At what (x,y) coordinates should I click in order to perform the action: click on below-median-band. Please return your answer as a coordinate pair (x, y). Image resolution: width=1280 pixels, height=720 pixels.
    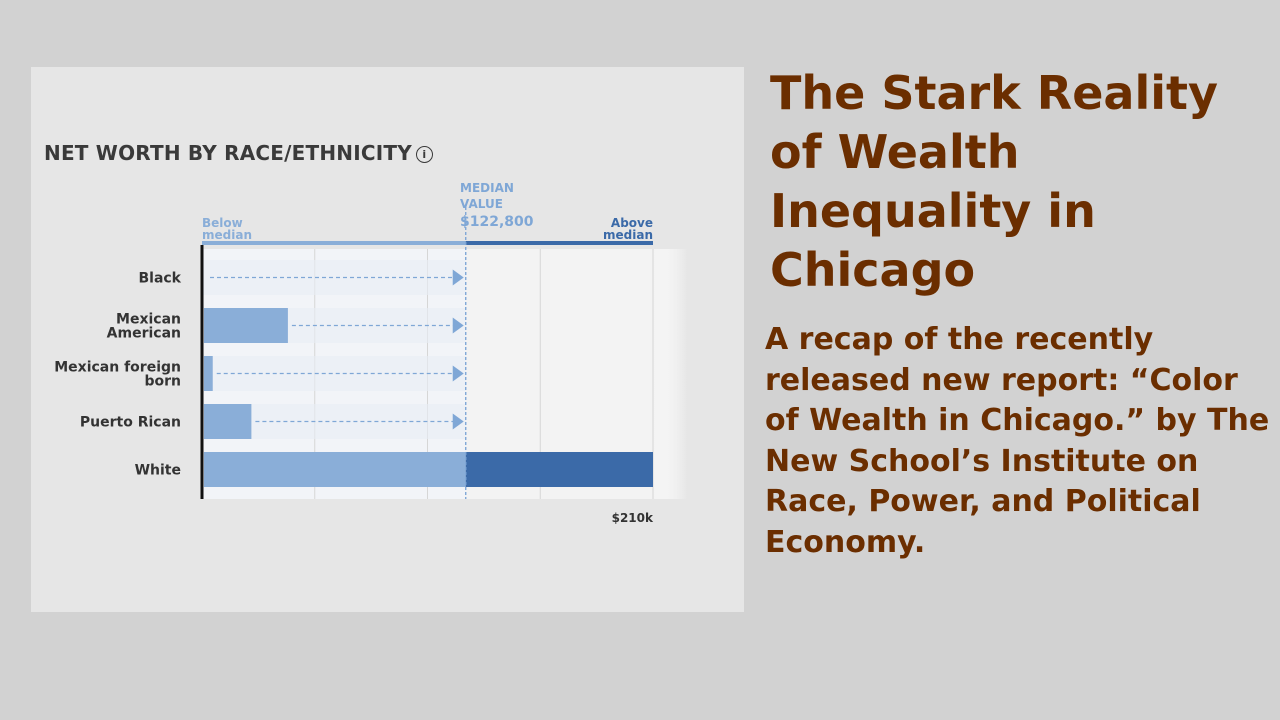
    Looking at the image, I should click on (334, 243).